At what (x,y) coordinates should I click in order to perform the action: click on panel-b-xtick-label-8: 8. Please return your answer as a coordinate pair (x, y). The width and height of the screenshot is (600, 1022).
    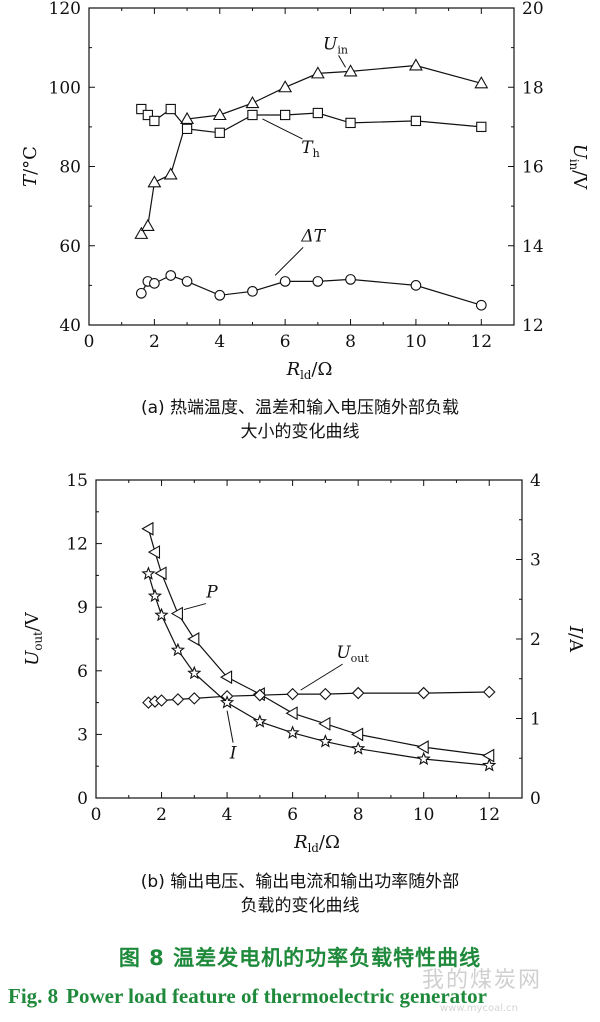
    Looking at the image, I should click on (358, 815).